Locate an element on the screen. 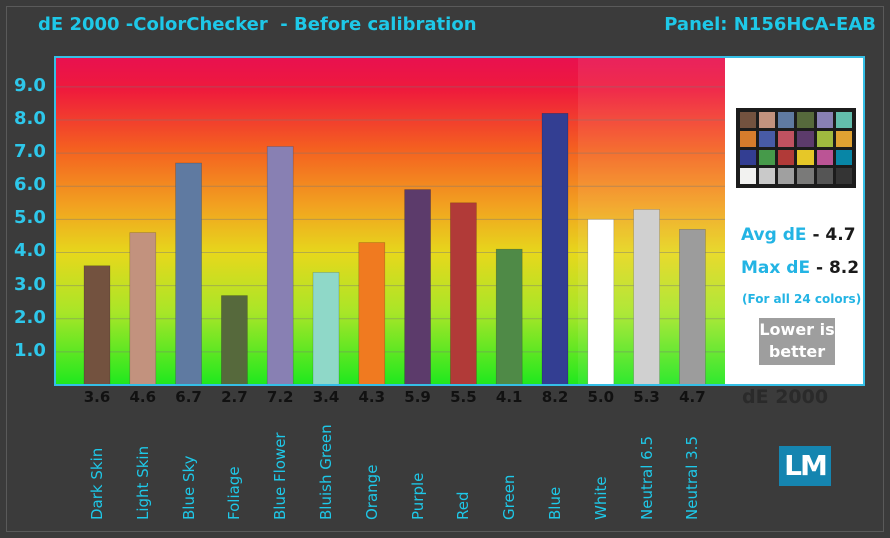 The width and height of the screenshot is (890, 538). category-label: Dark Skin is located at coordinates (97, 483).